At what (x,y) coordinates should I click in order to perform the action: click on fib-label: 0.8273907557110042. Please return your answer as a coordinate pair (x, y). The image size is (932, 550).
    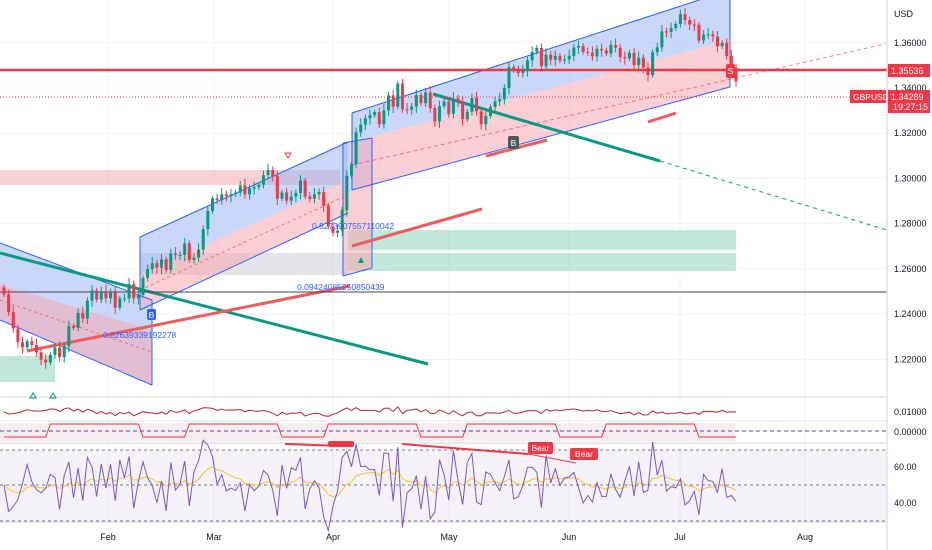
    Looking at the image, I should click on (353, 226).